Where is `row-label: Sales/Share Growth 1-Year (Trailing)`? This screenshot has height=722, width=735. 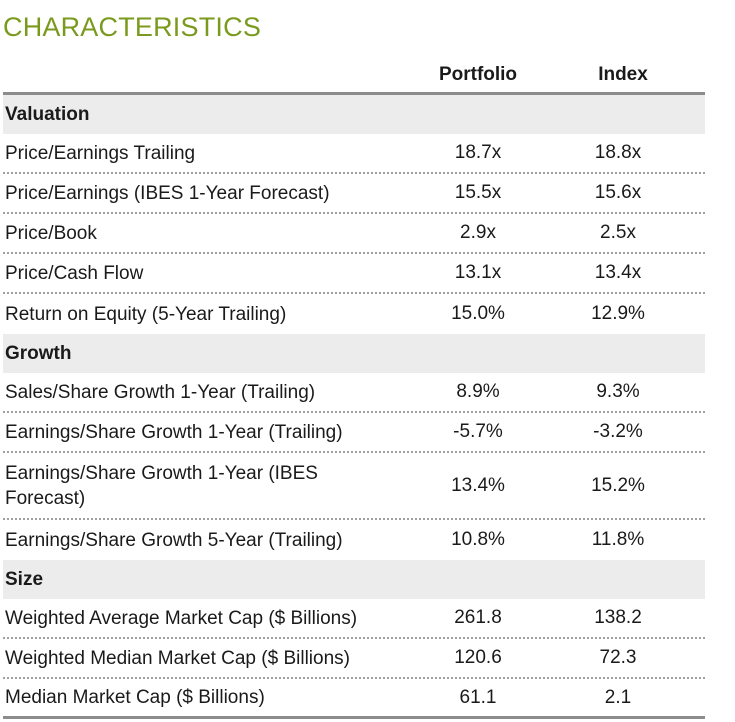
row-label: Sales/Share Growth 1-Year (Trailing) is located at coordinates (160, 392).